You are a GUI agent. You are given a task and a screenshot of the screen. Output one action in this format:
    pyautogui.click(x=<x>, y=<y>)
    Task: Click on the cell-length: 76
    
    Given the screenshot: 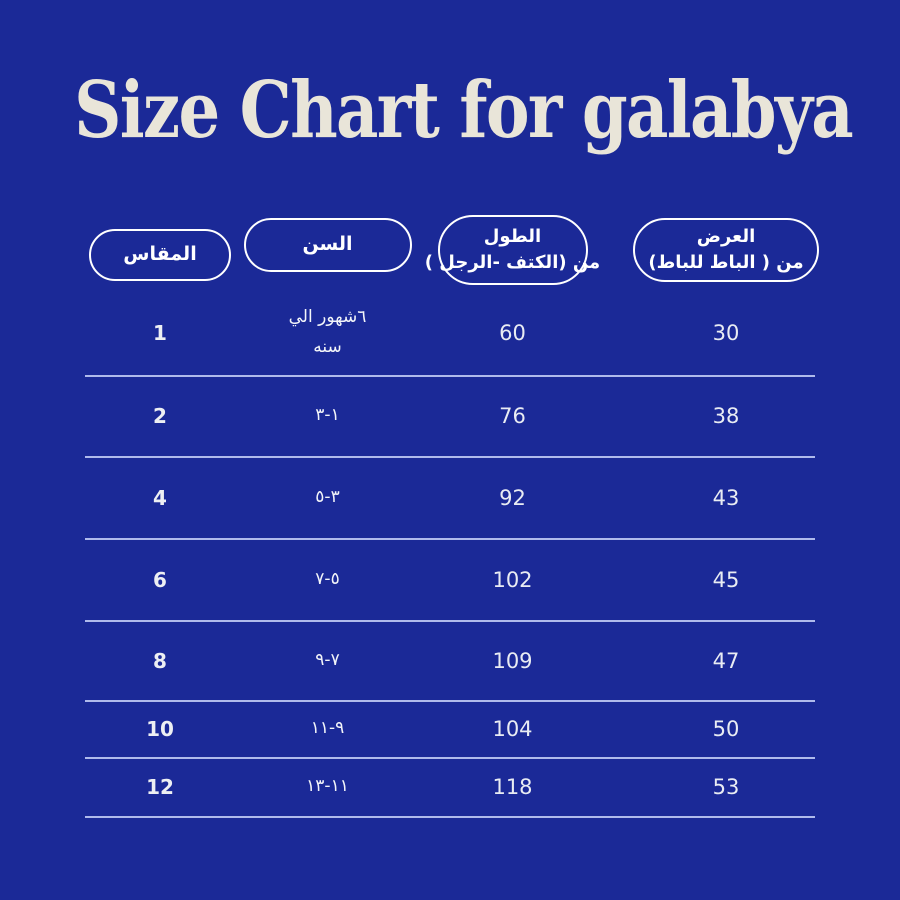 What is the action you would take?
    pyautogui.click(x=512, y=416)
    